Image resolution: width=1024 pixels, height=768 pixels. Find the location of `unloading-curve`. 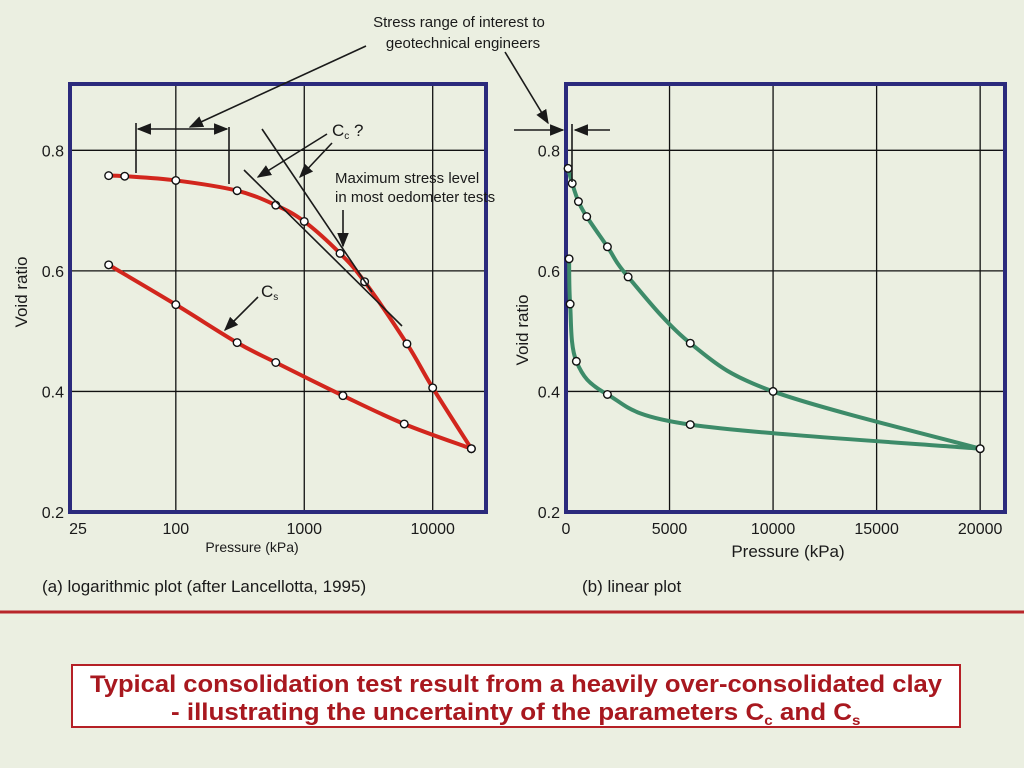

unloading-curve is located at coordinates (775, 353).